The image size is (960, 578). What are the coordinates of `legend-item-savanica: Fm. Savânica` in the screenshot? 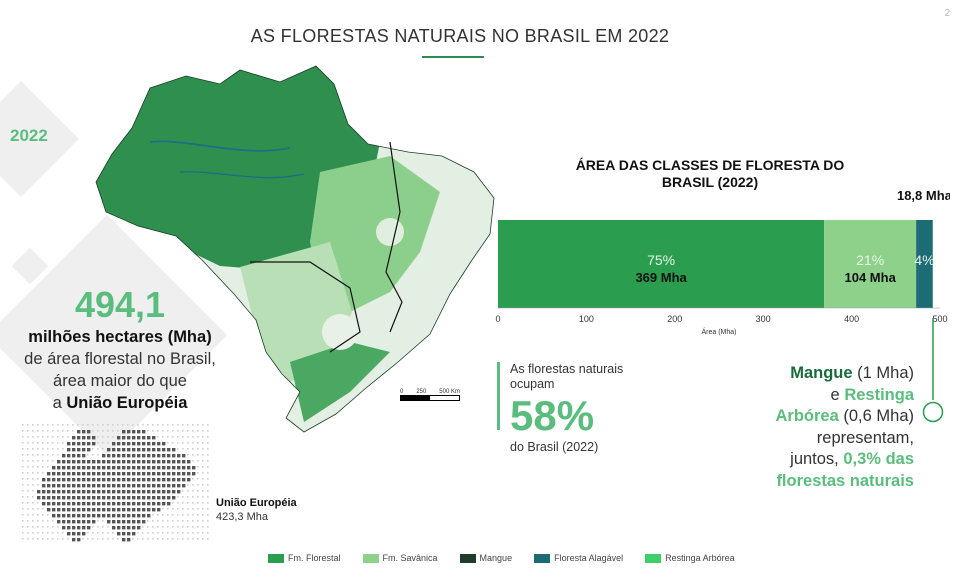 It's located at (400, 558).